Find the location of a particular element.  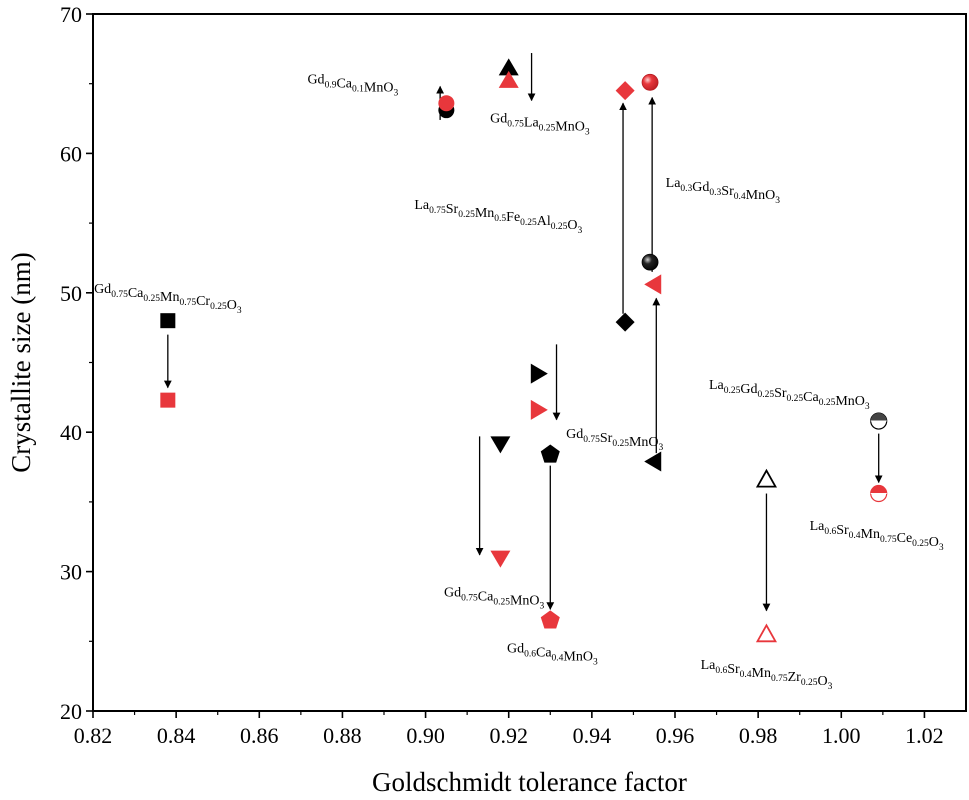

before-diamond-marker is located at coordinates (625, 322).